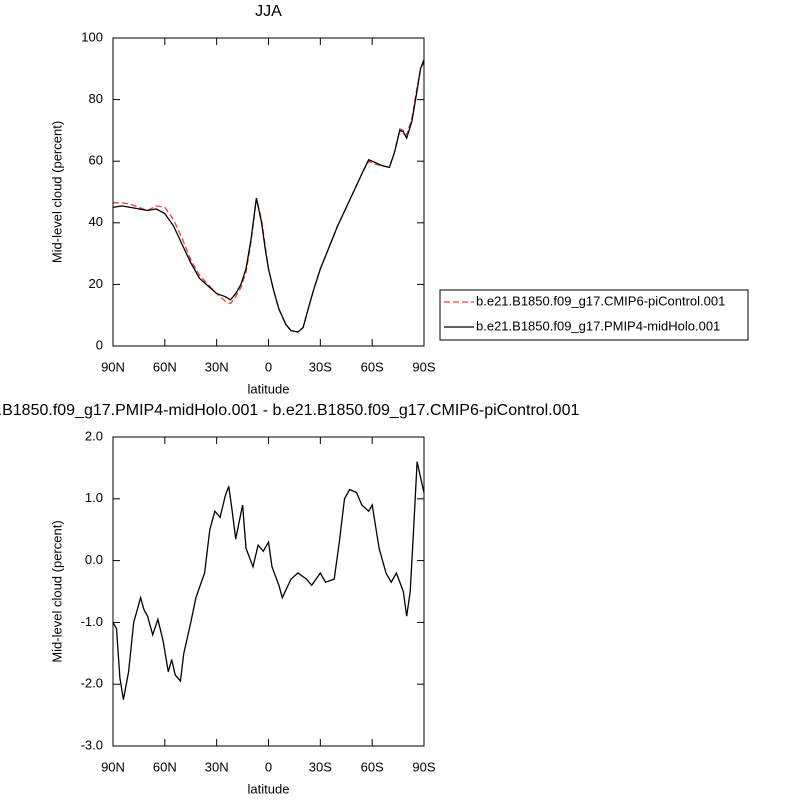 The image size is (800, 800). Describe the element at coordinates (96, 221) in the screenshot. I see `y-tick-label: 40` at that location.